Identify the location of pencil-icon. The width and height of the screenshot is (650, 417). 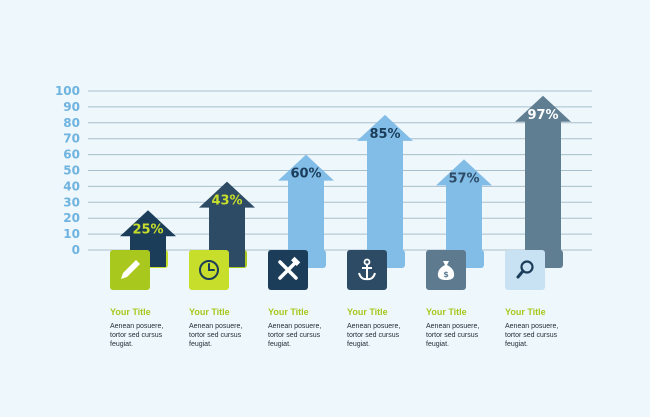
(130, 269).